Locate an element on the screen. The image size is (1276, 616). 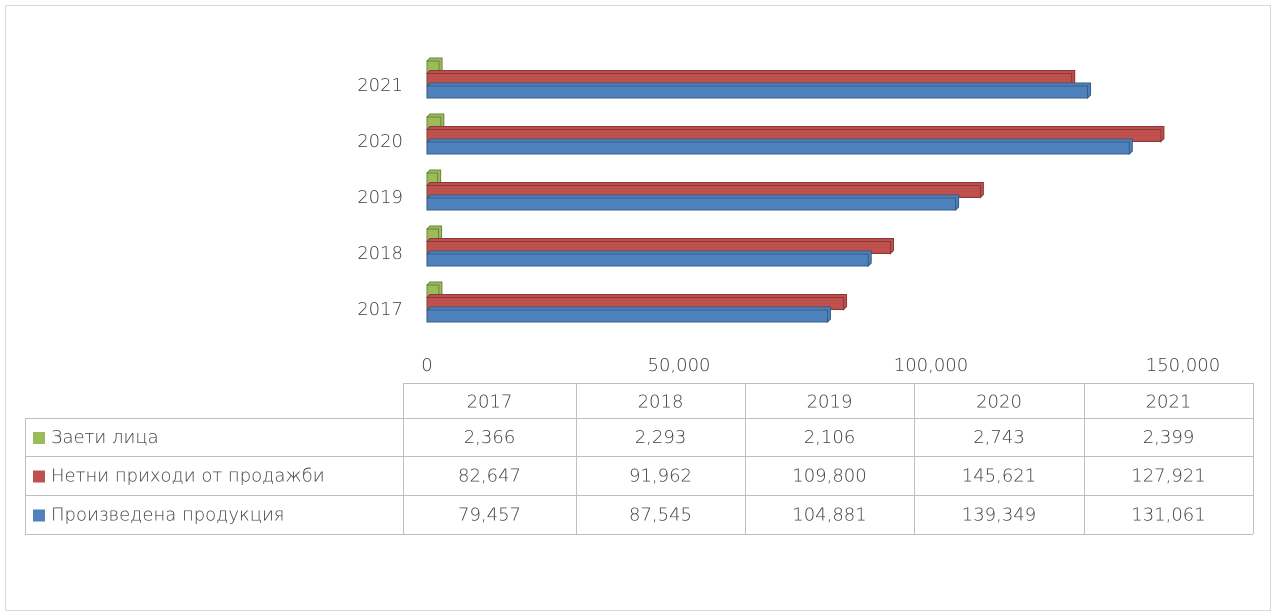
y-tick-label: 2018 is located at coordinates (380, 253).